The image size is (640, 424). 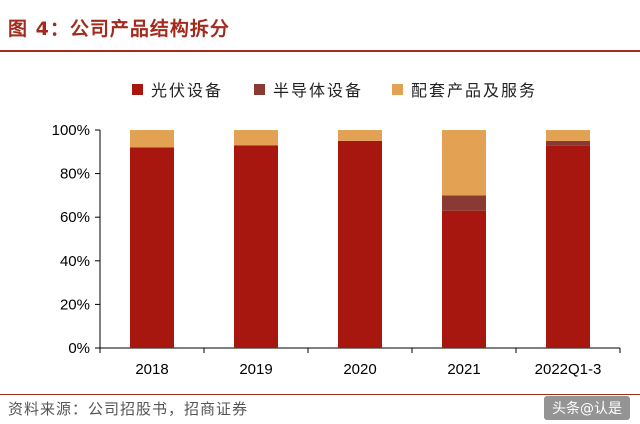 I want to click on y-tick-label: 60%, so click(x=75, y=217).